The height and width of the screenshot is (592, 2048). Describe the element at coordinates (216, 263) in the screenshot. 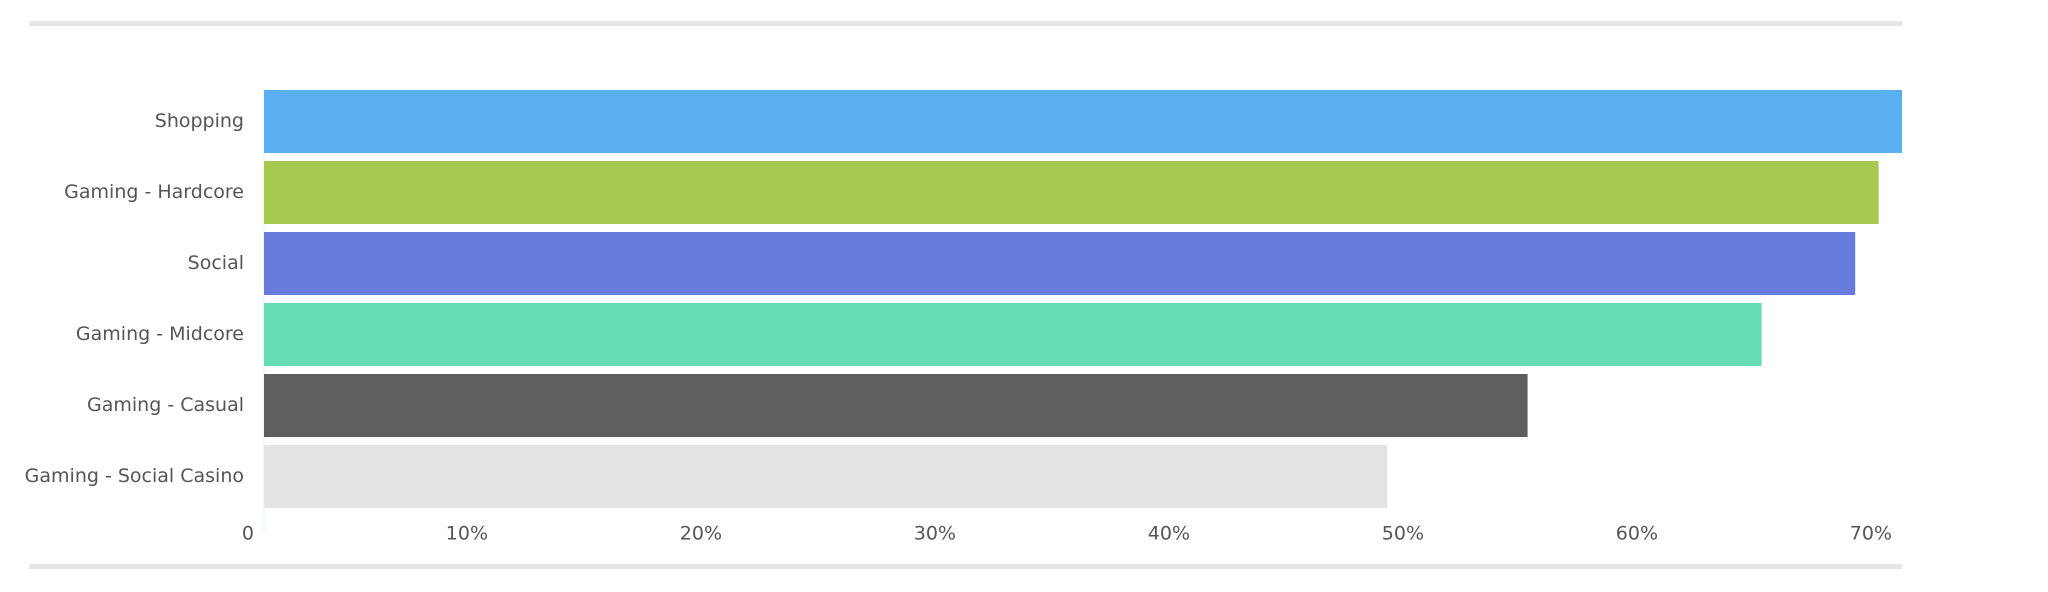

I see `y-tick-label: Social` at that location.